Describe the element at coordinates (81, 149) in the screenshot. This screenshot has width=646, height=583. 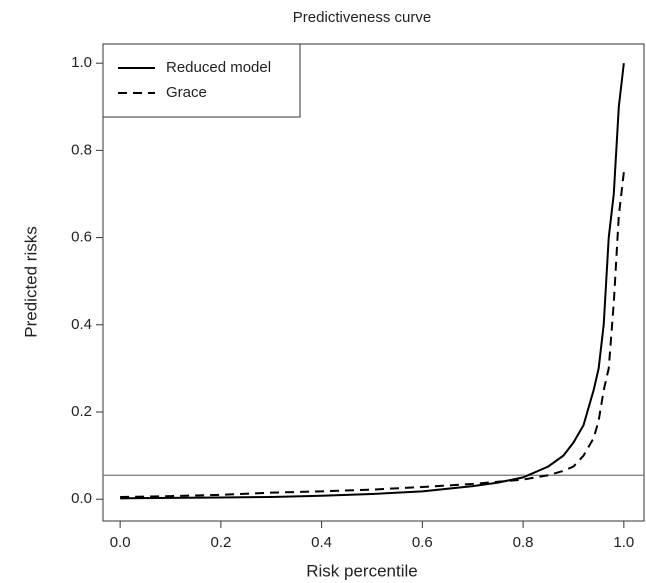
I see `y-tick-label: 0.8` at that location.